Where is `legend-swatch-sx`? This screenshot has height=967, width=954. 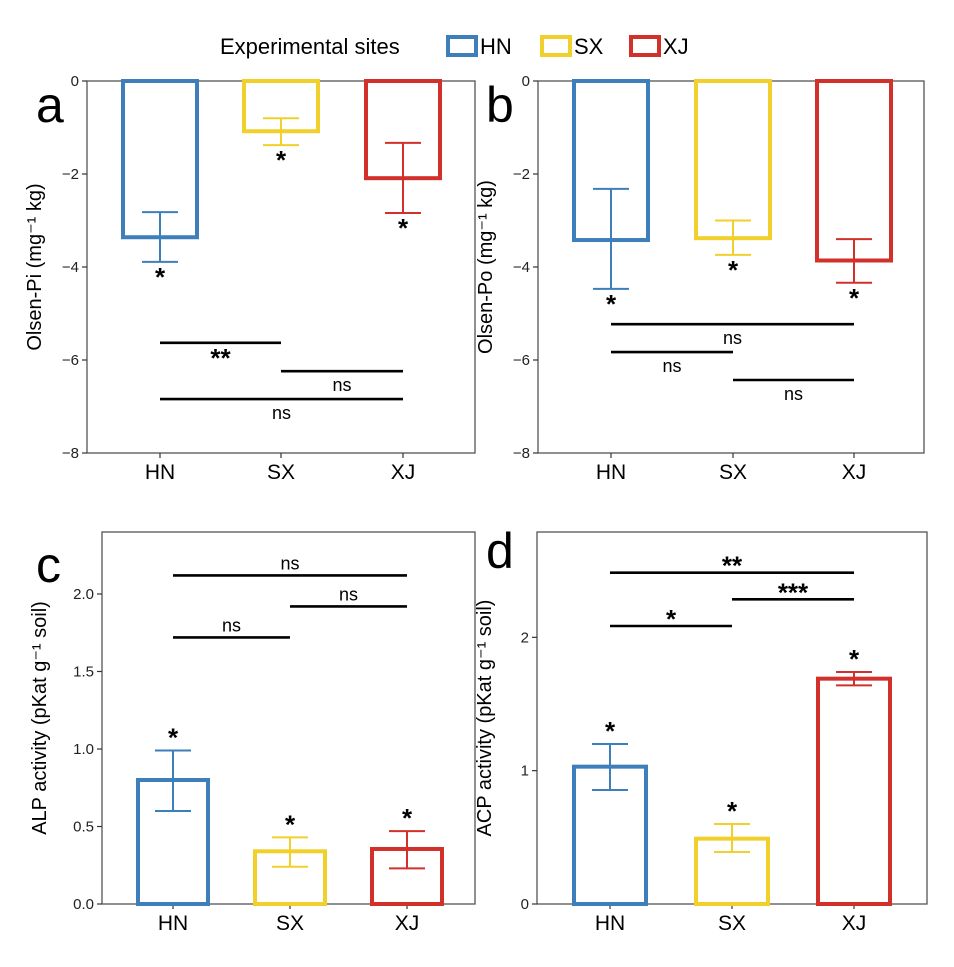
legend-swatch-sx is located at coordinates (556, 46).